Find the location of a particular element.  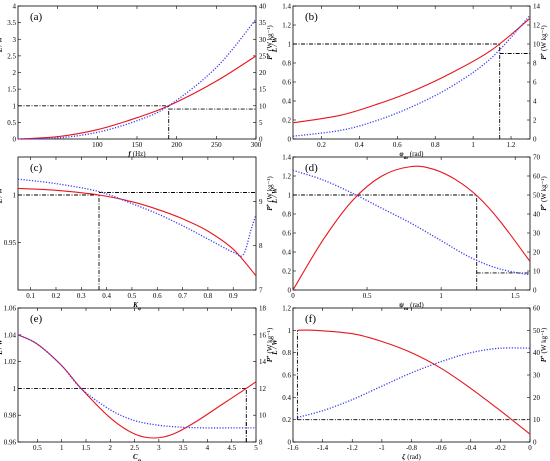

x-tick-label: 2.5 is located at coordinates (134, 448).